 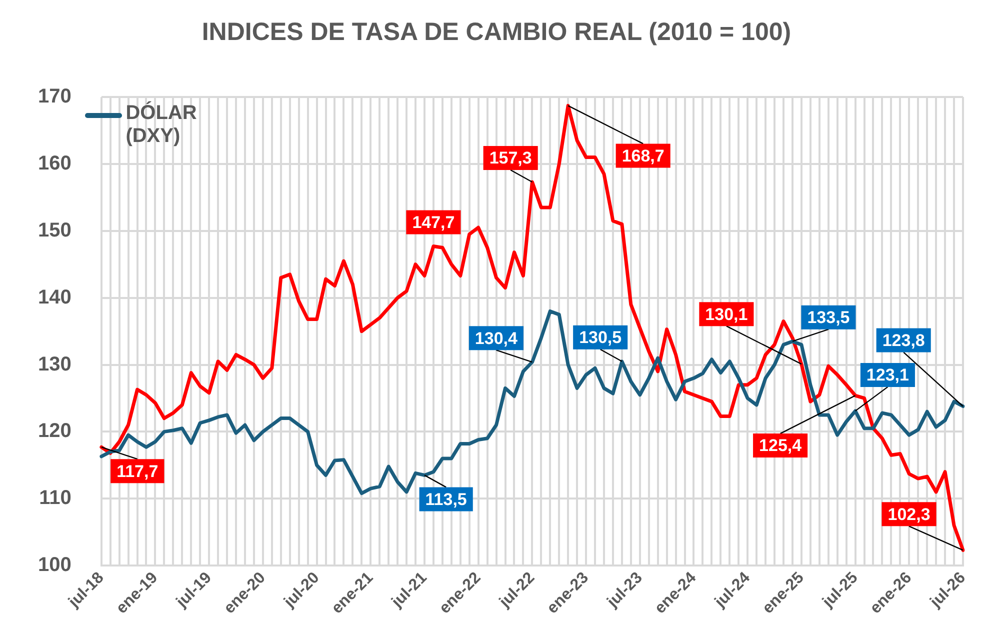 What do you see at coordinates (55, 97) in the screenshot?
I see `y-tick-label: 170` at bounding box center [55, 97].